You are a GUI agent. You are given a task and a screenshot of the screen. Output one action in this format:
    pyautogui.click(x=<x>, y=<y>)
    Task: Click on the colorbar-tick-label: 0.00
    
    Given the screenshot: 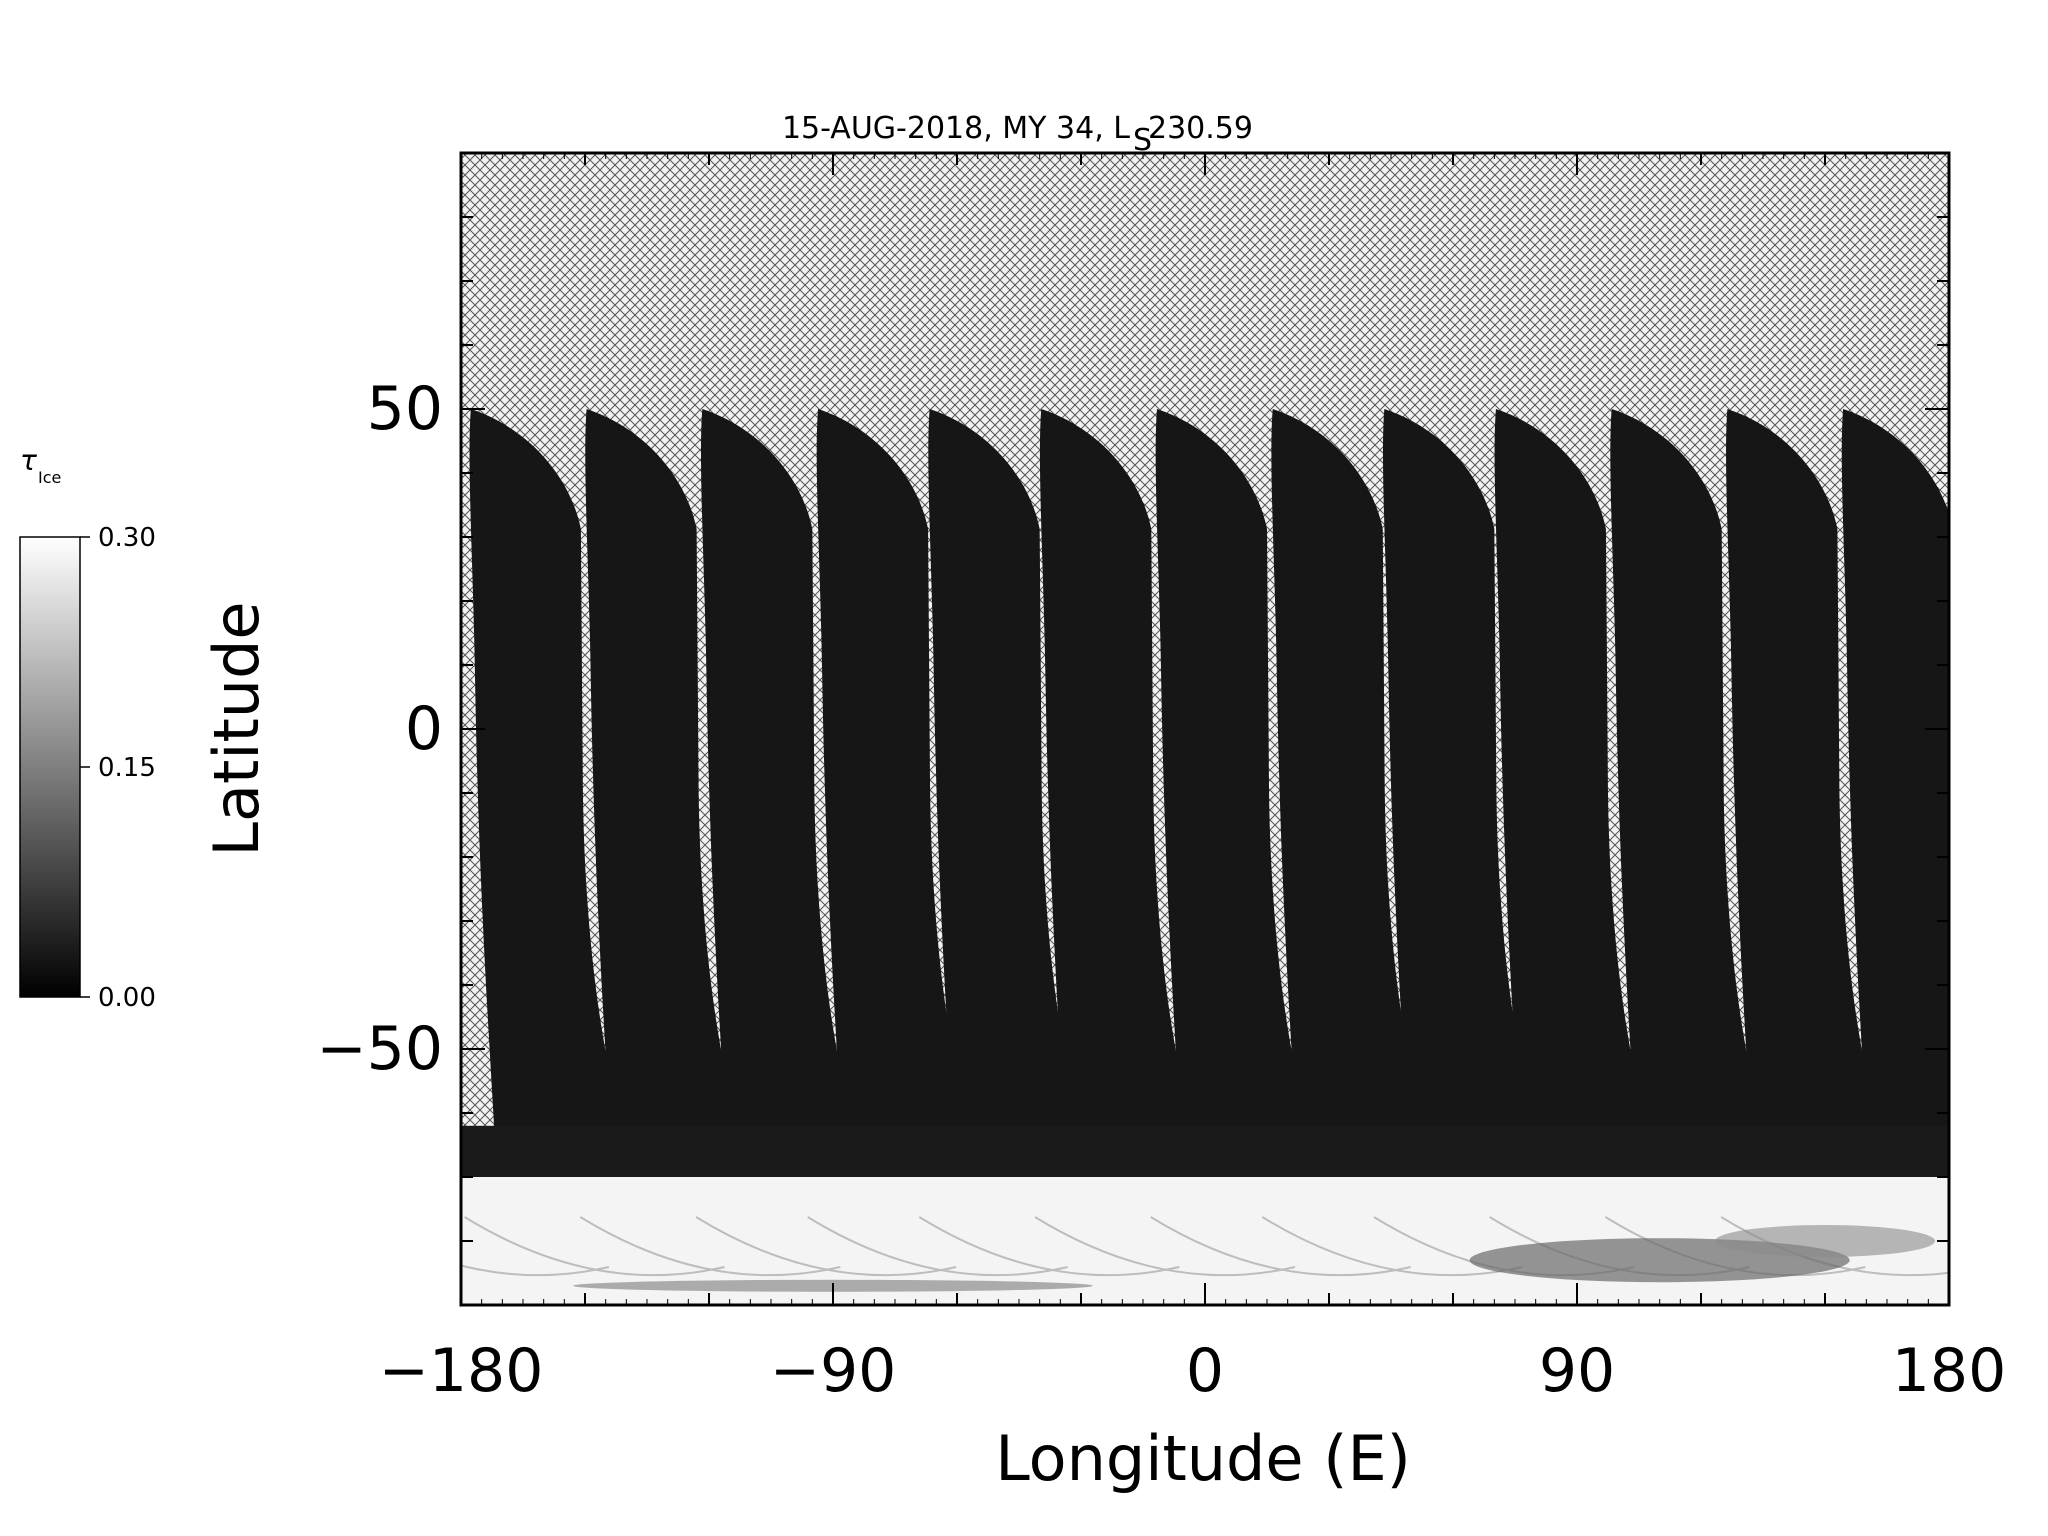 What is the action you would take?
    pyautogui.click(x=127, y=998)
    